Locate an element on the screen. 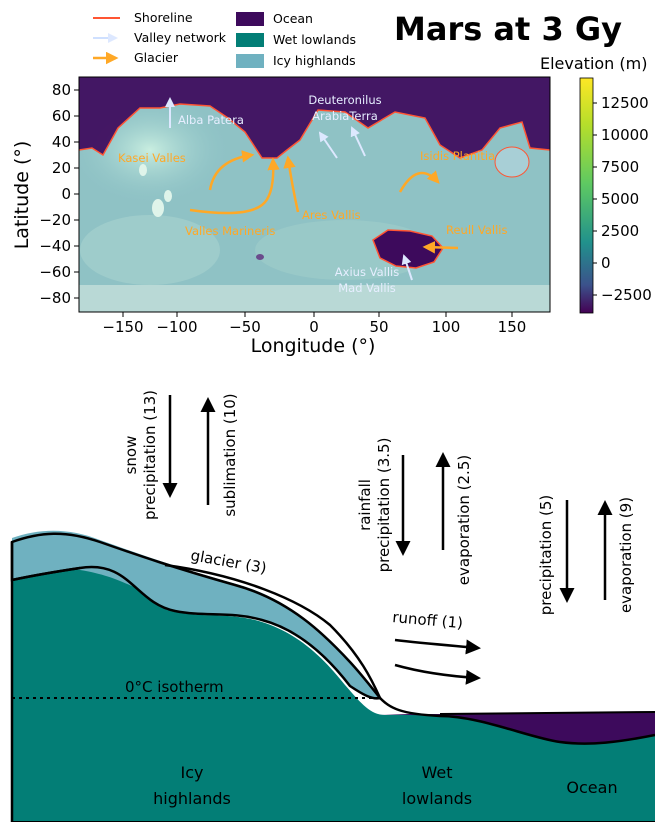 Image resolution: width=655 pixels, height=822 pixels. highland-patch is located at coordinates (150, 250).